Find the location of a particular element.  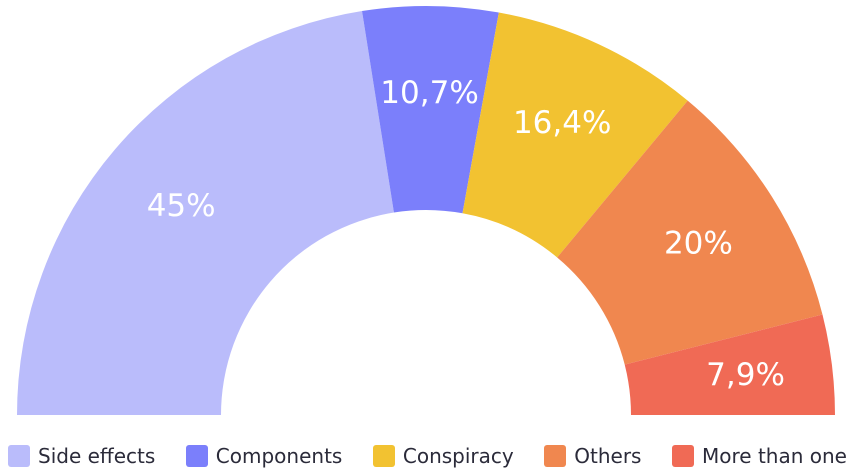

slice-conspiracy is located at coordinates (575, 135).